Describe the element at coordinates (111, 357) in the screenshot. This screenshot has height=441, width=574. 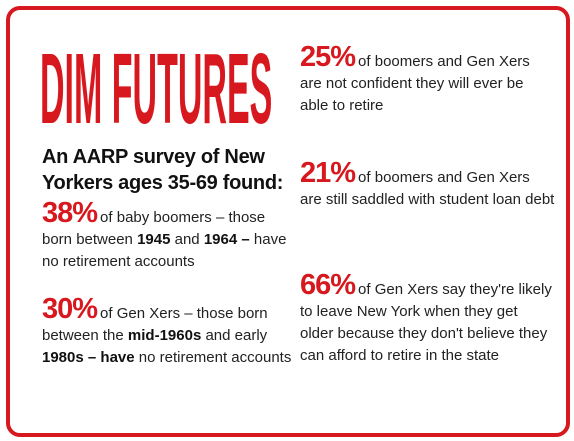
I see `stat-text: – have` at that location.